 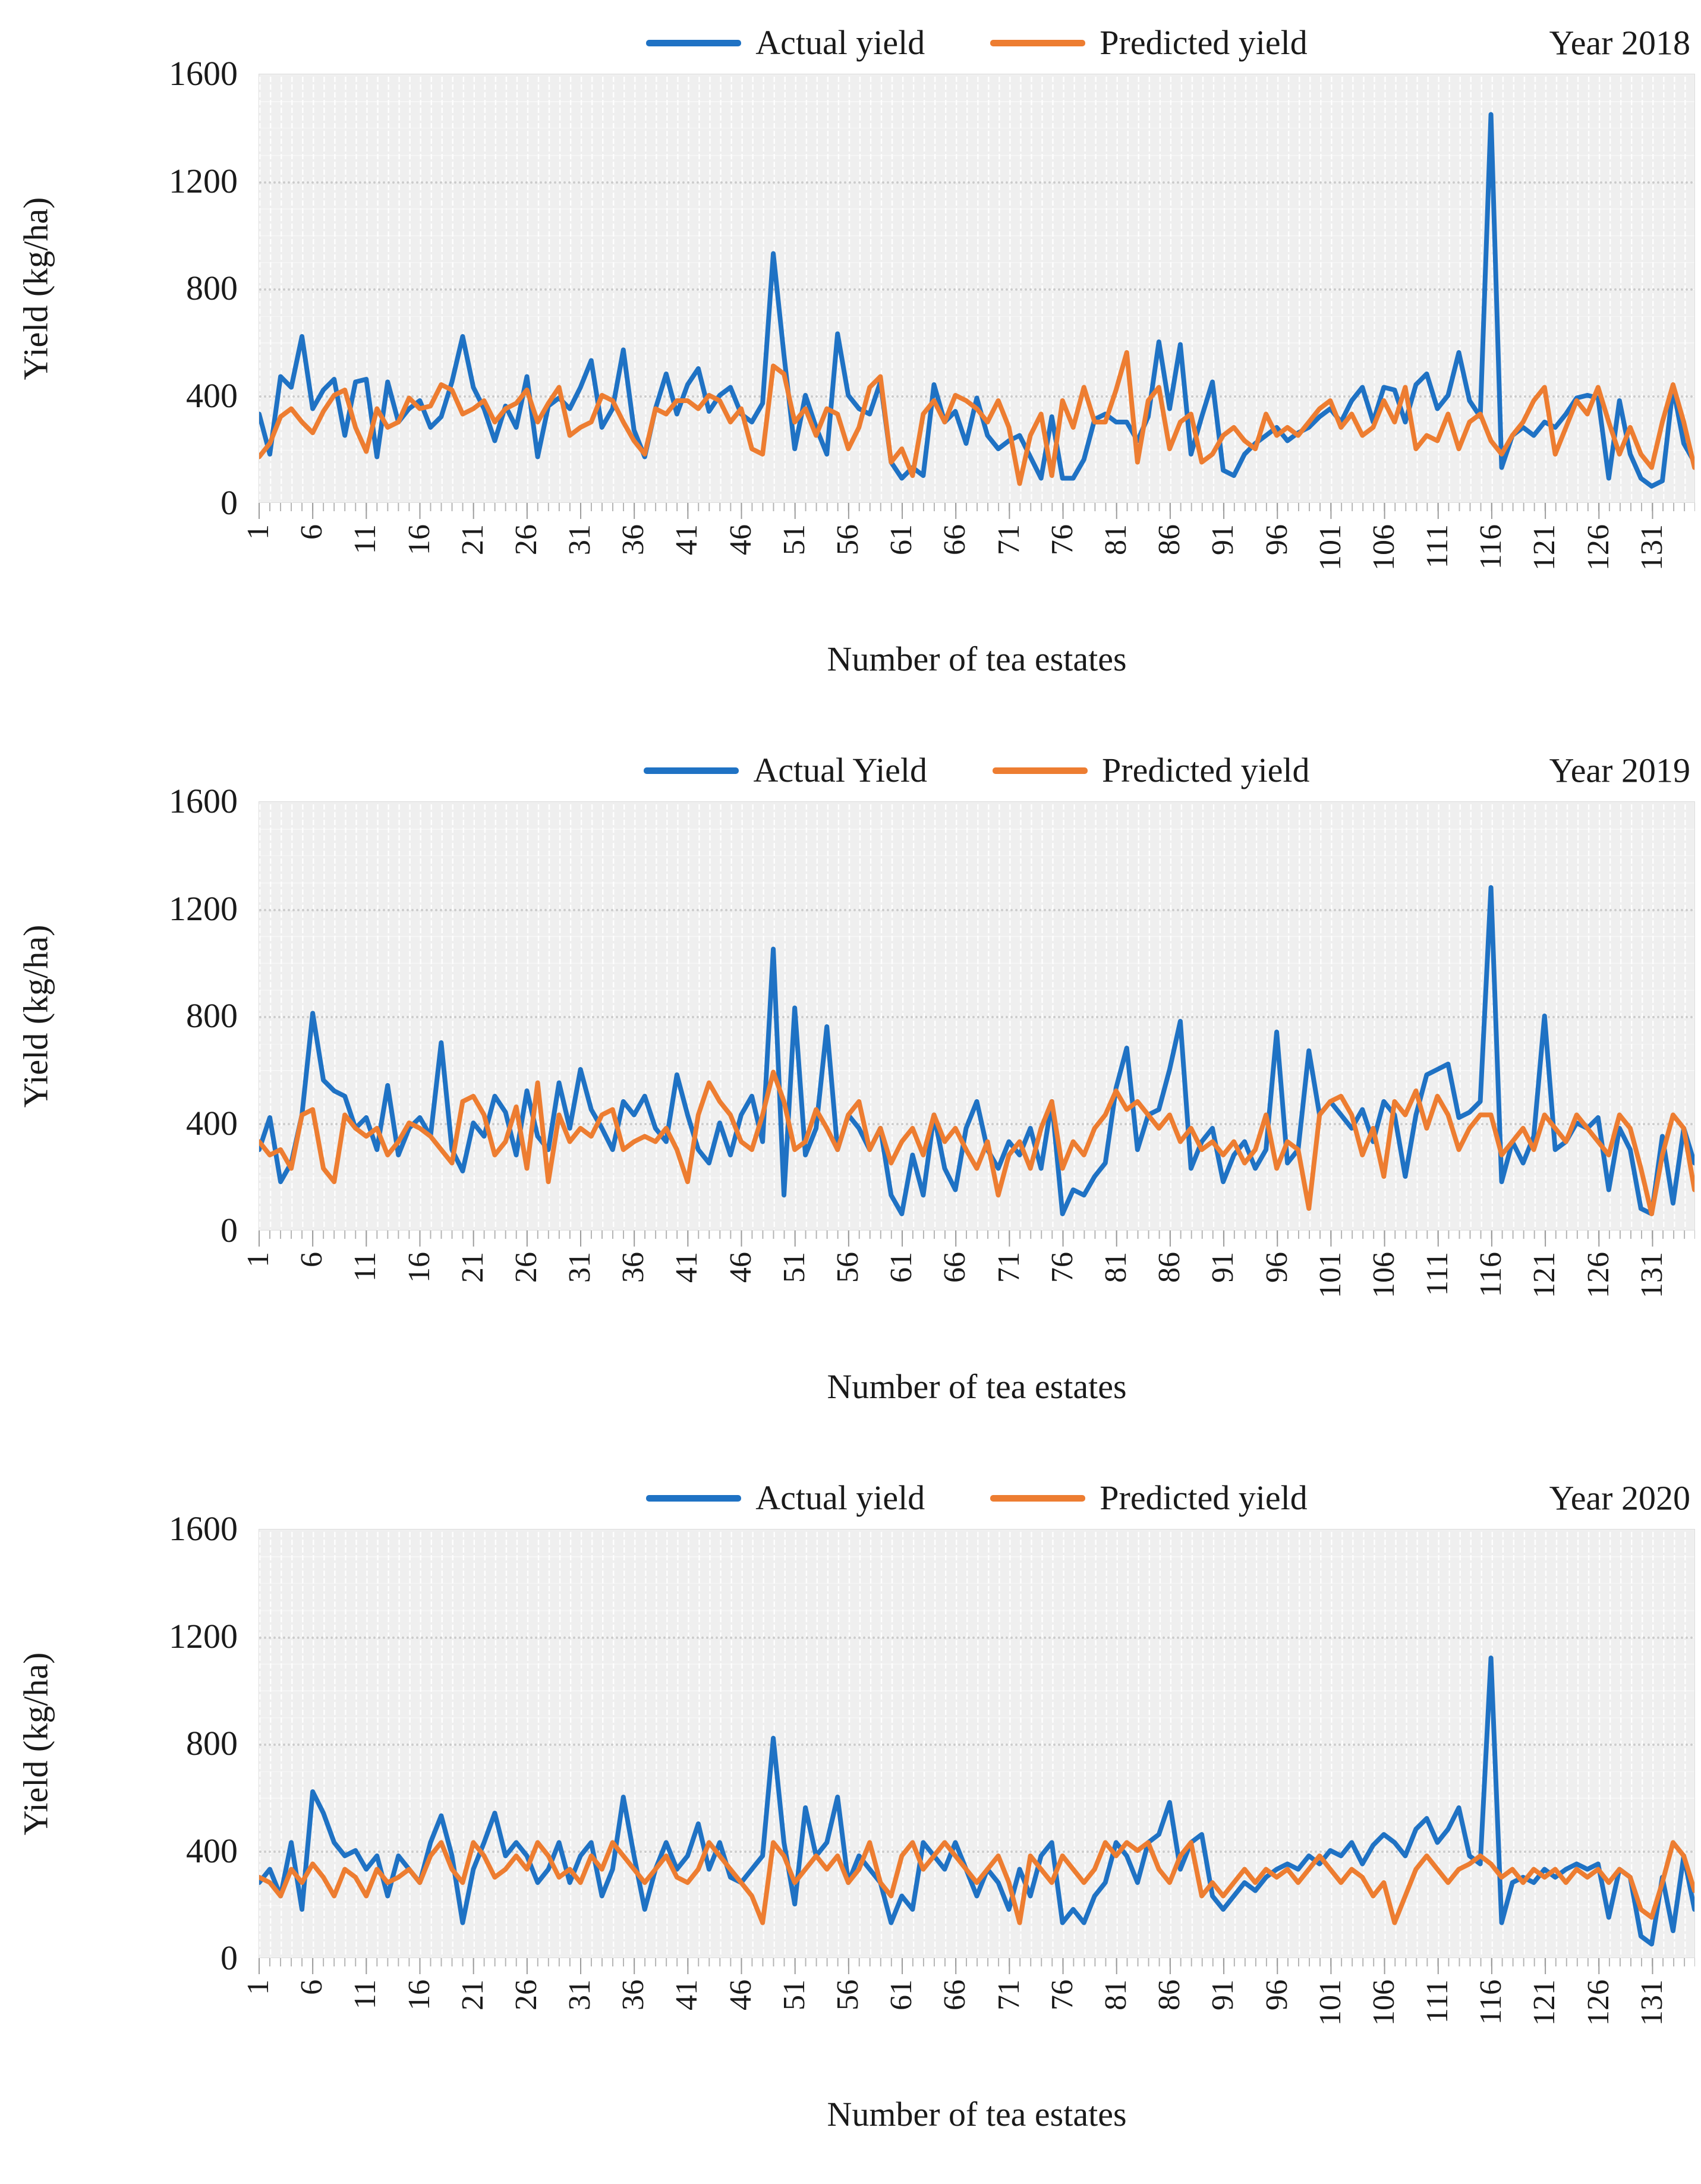 I want to click on x-tick-label: 36, so click(x=633, y=539).